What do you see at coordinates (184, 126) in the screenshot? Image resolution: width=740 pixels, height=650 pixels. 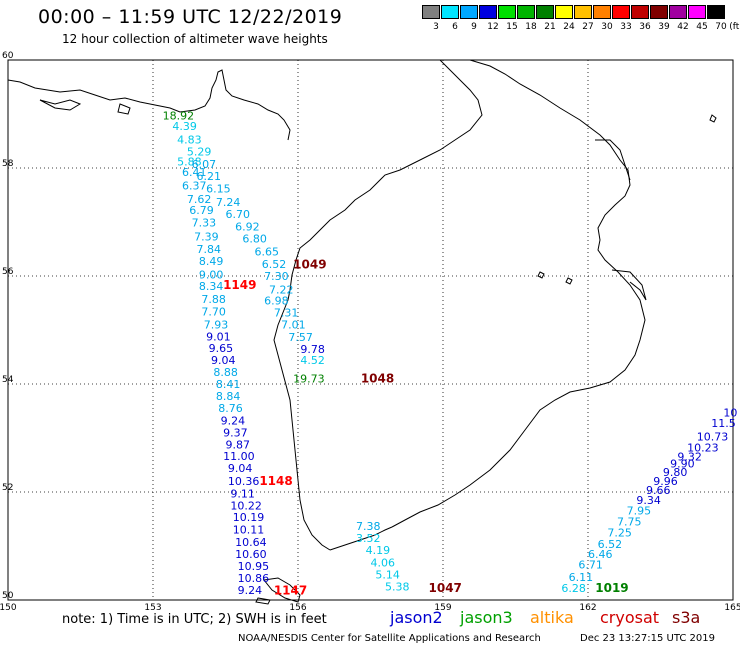 I see `wave-height-label: 4.39` at bounding box center [184, 126].